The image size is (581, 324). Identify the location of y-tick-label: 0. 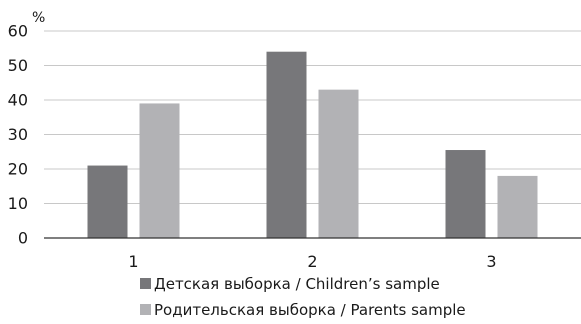
(23, 238).